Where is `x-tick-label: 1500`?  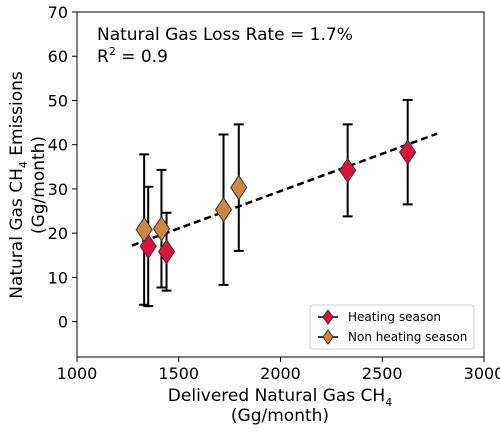
x-tick-label: 1500 is located at coordinates (178, 373).